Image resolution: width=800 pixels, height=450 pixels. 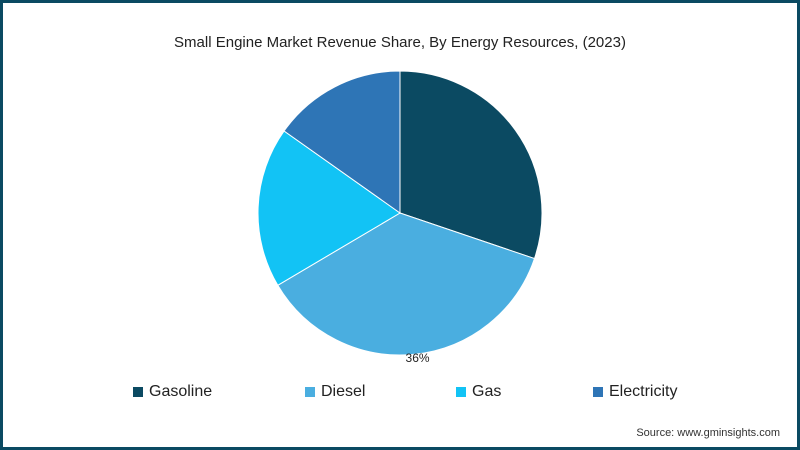 What do you see at coordinates (342, 142) in the screenshot?
I see `pie-slice-electricity` at bounding box center [342, 142].